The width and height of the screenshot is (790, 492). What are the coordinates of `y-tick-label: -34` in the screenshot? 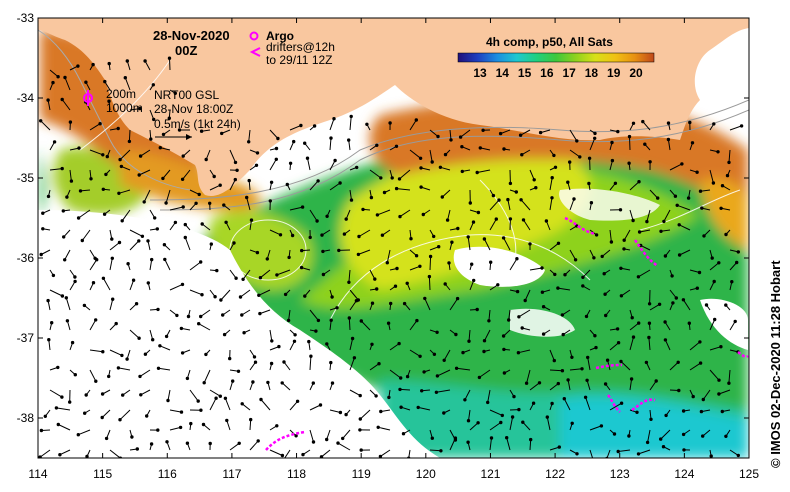 It's located at (26, 98).